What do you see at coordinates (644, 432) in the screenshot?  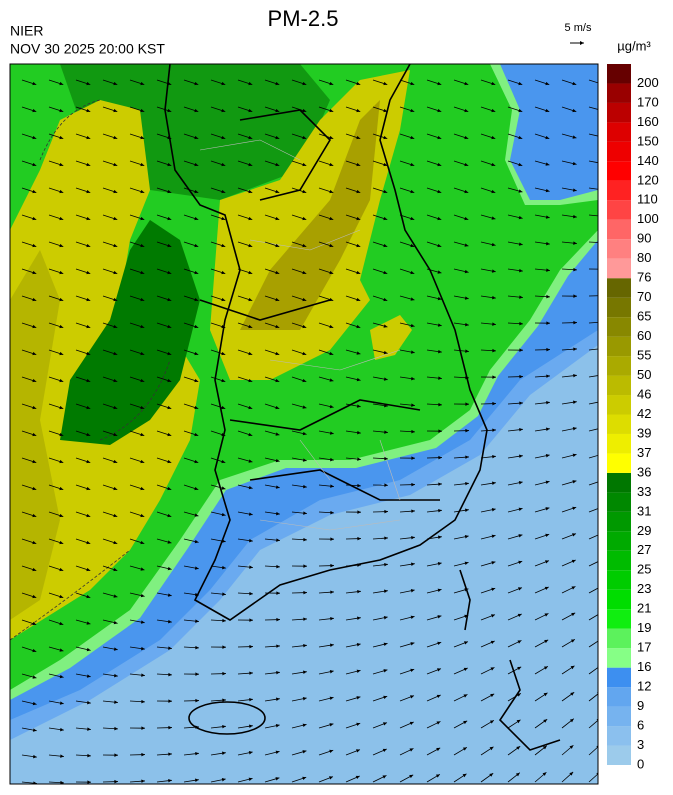 I see `colorbar-tick-label: 39` at bounding box center [644, 432].